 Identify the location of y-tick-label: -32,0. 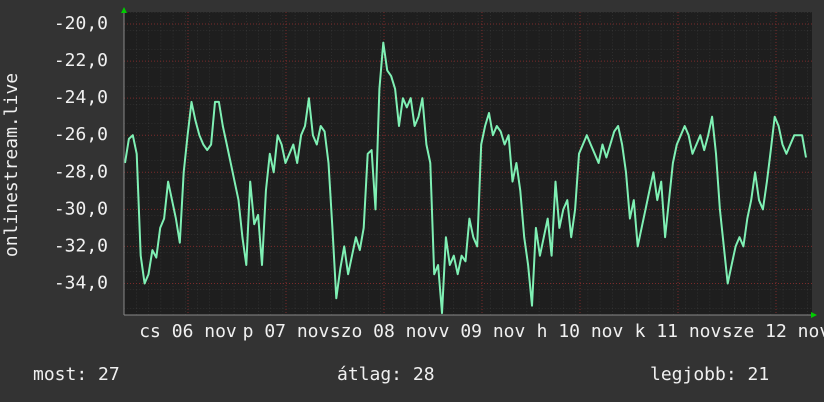
(81, 245).